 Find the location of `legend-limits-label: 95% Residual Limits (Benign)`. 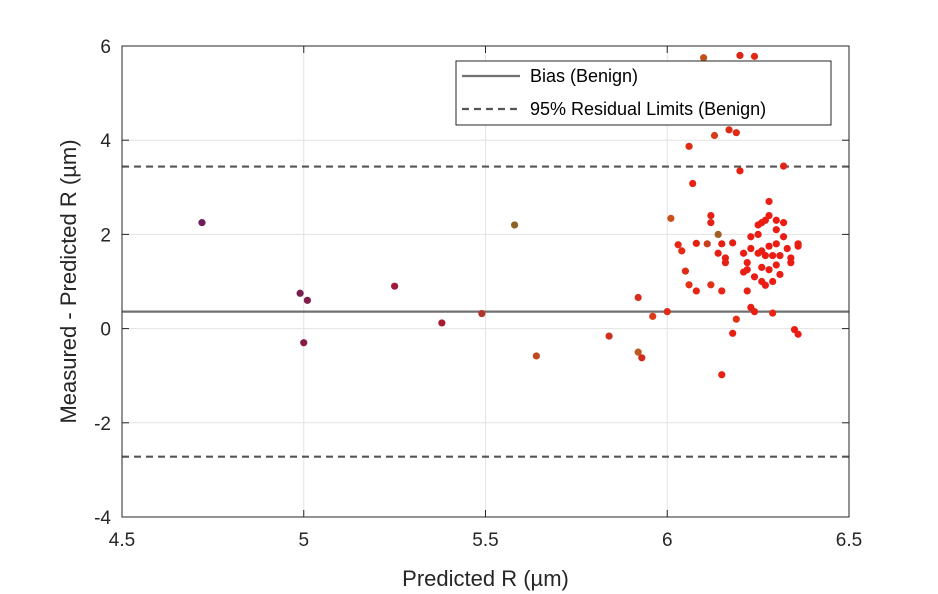

legend-limits-label: 95% Residual Limits (Benign) is located at coordinates (648, 109).